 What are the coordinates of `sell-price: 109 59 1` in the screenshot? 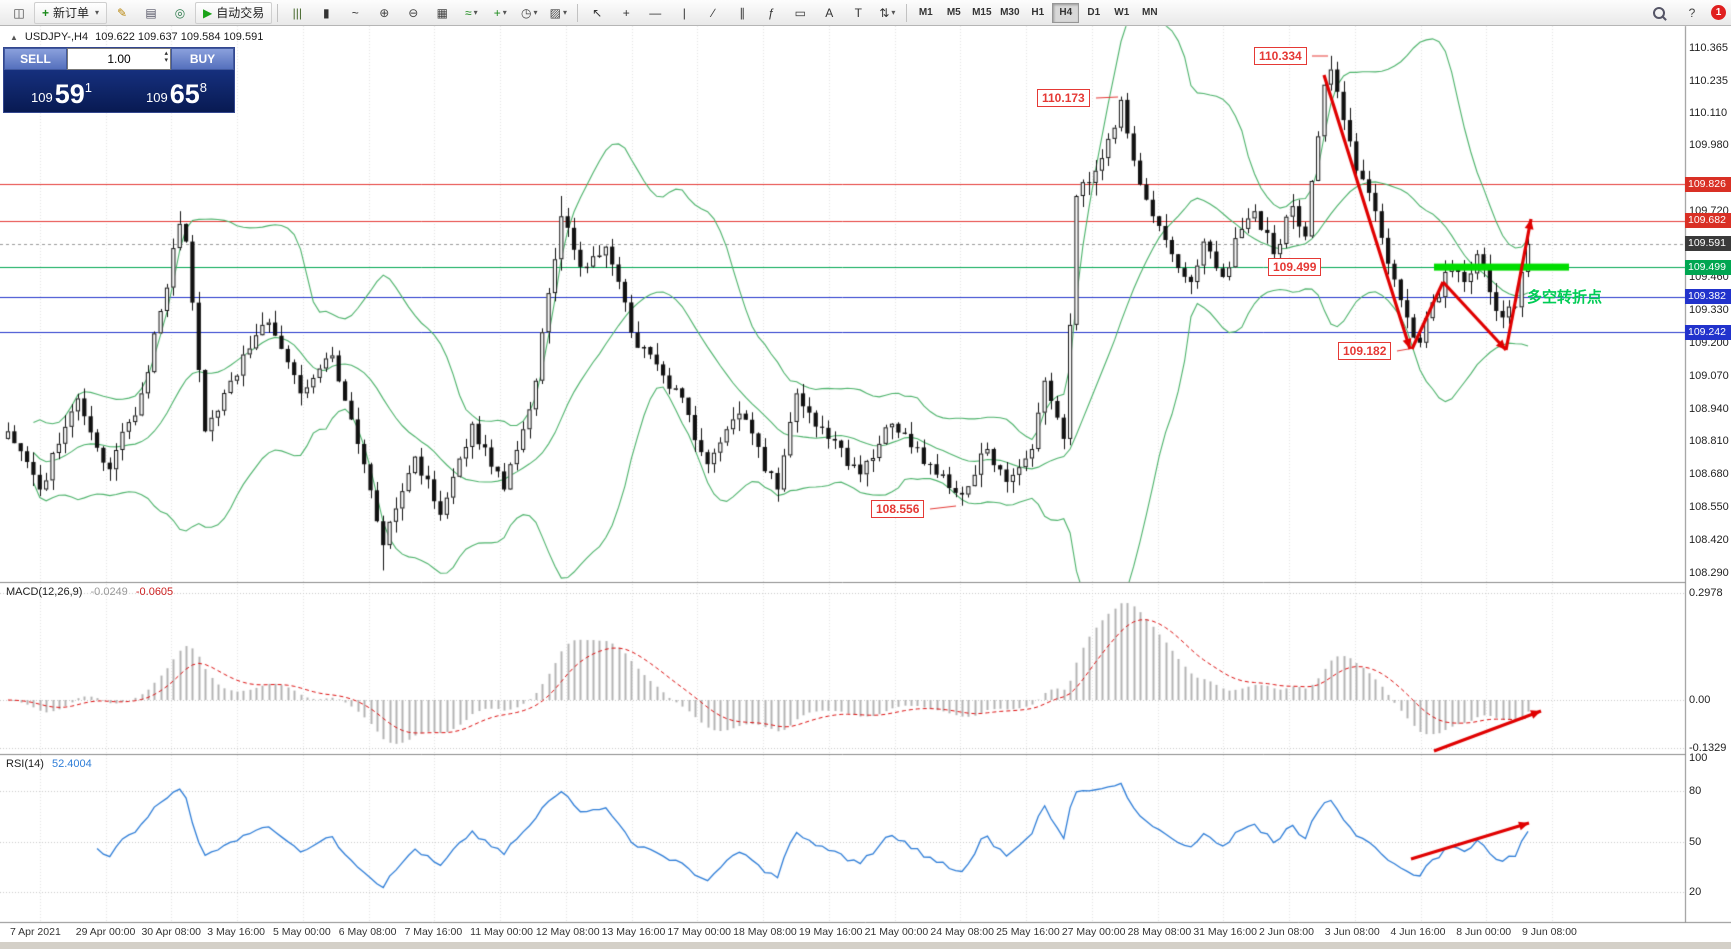 It's located at (61, 91).